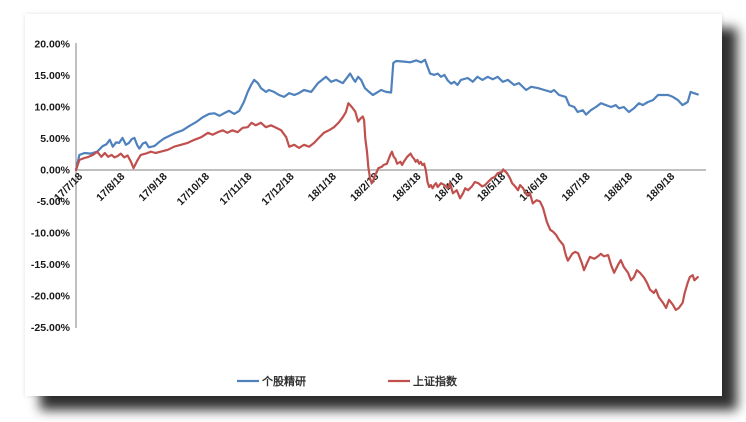 This screenshot has width=746, height=422. What do you see at coordinates (54, 202) in the screenshot?
I see `y-tick-label: -5.00%` at bounding box center [54, 202].